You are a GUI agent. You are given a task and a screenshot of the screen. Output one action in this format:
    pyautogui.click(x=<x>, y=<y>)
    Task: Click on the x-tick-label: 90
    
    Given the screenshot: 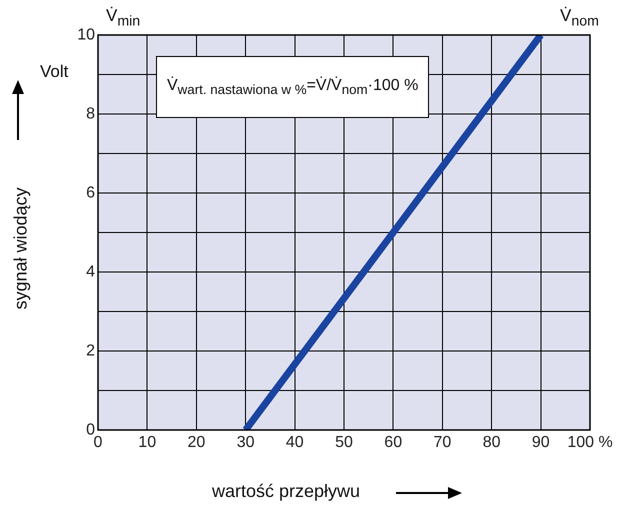 What is the action you would take?
    pyautogui.click(x=541, y=443)
    